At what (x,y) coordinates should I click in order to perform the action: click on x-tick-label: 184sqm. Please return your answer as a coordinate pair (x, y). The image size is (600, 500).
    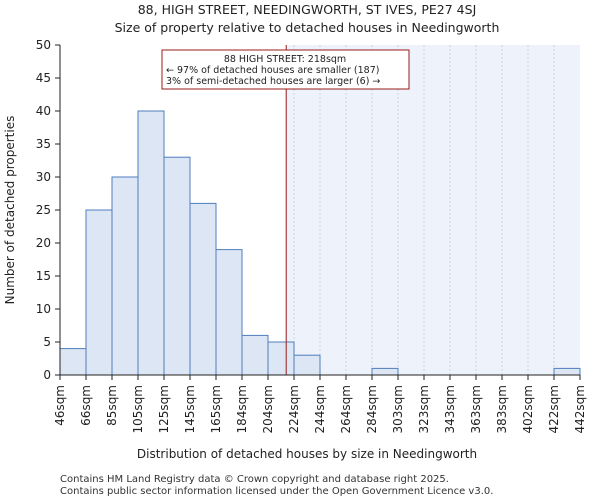
    Looking at the image, I should click on (242, 409).